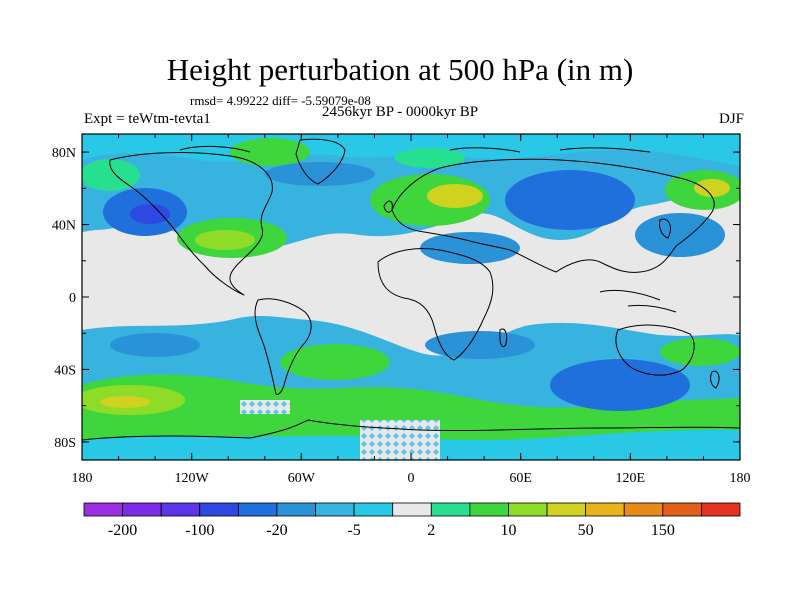 The width and height of the screenshot is (800, 600). Describe the element at coordinates (411, 478) in the screenshot. I see `lon-tick-label: 0` at that location.